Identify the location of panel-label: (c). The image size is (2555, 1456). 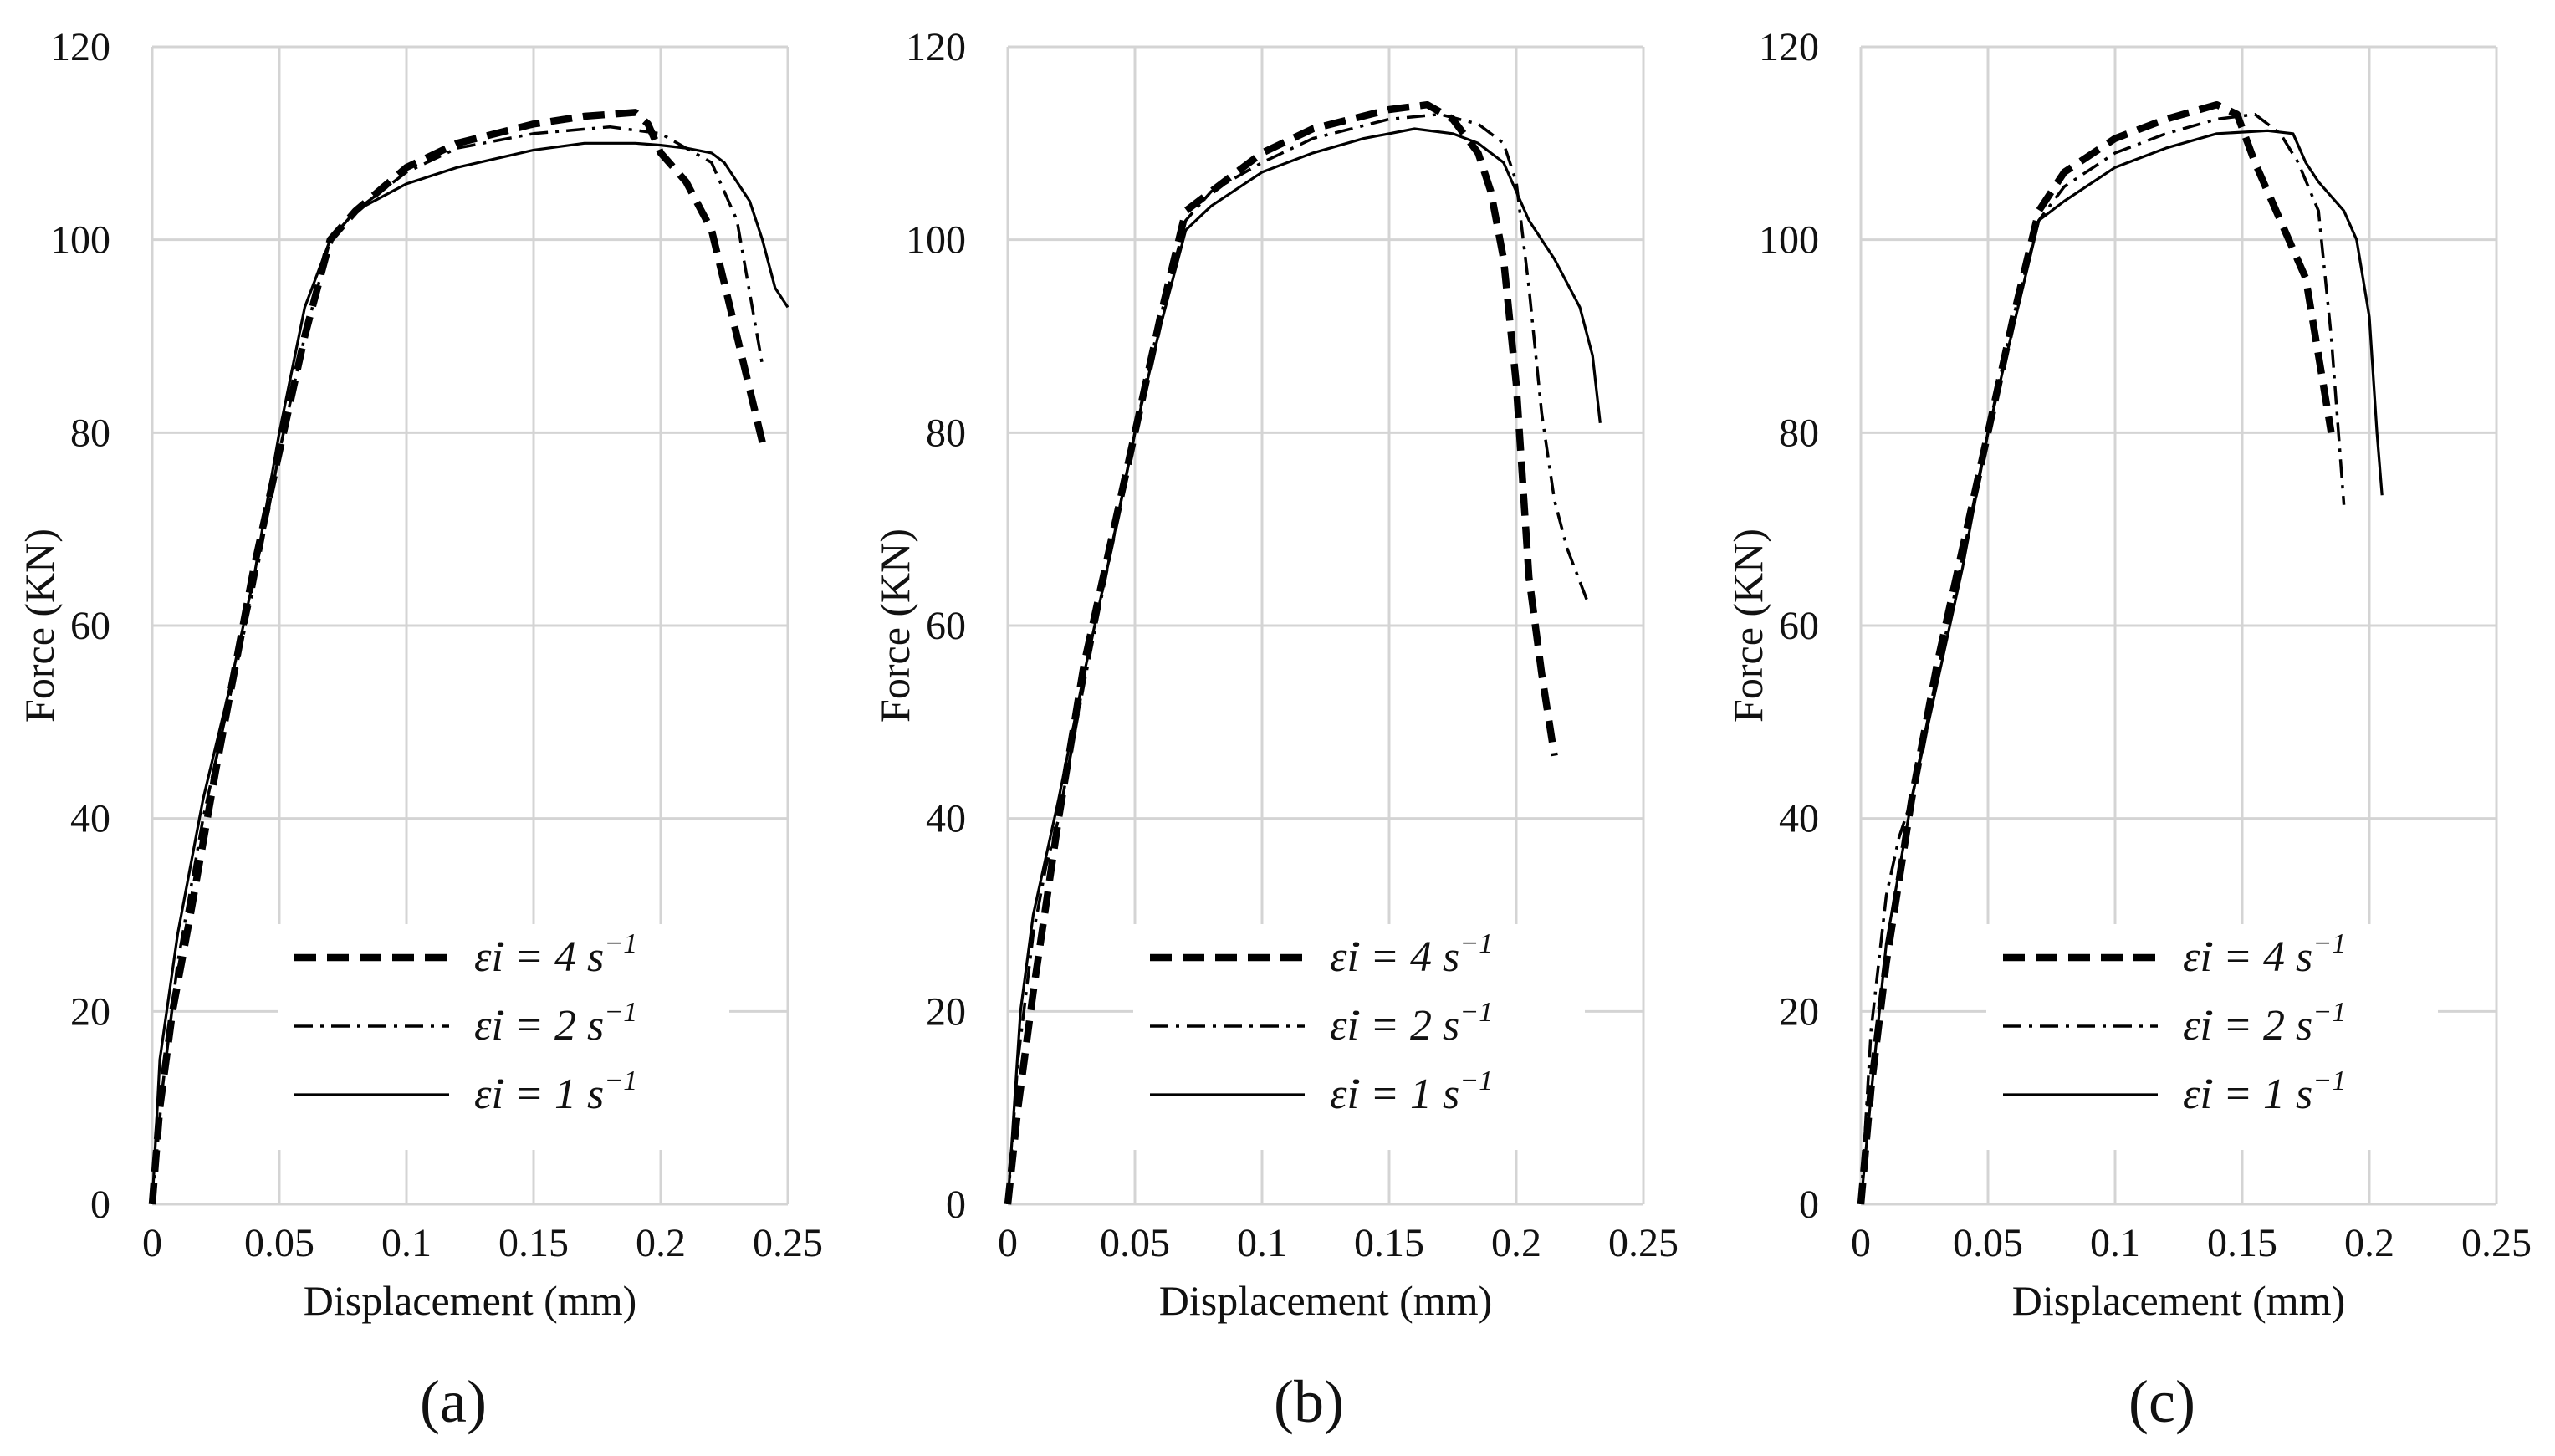
(2161, 1401).